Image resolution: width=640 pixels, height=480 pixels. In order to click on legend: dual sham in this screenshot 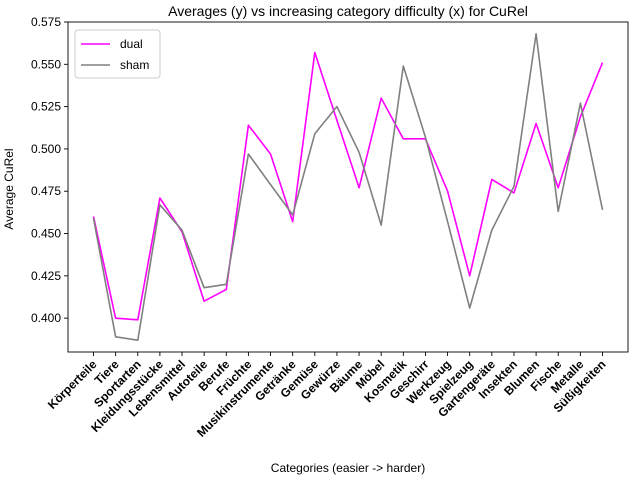, I will do `click(117, 54)`.